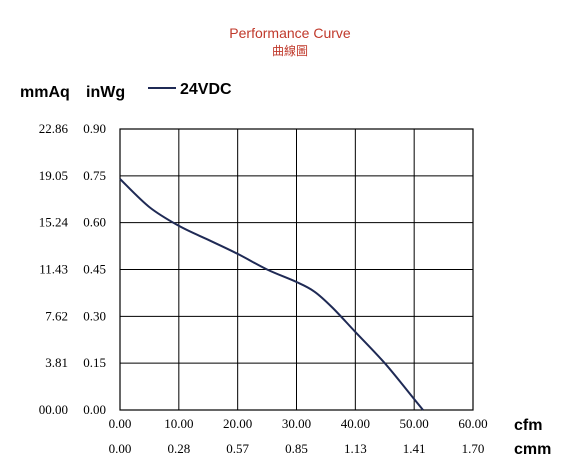  Describe the element at coordinates (237, 423) in the screenshot. I see `x-tick-label: 20.00` at that location.